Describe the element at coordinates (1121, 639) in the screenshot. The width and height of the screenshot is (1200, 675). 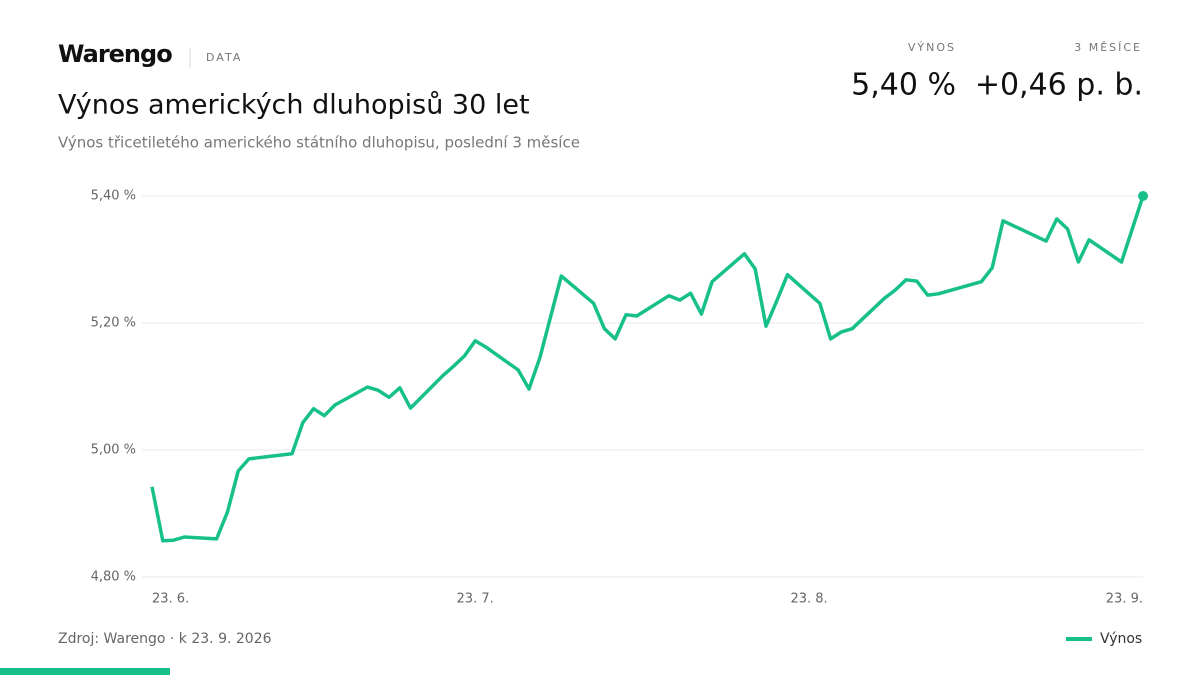
I see `legend-label: Výnos` at that location.